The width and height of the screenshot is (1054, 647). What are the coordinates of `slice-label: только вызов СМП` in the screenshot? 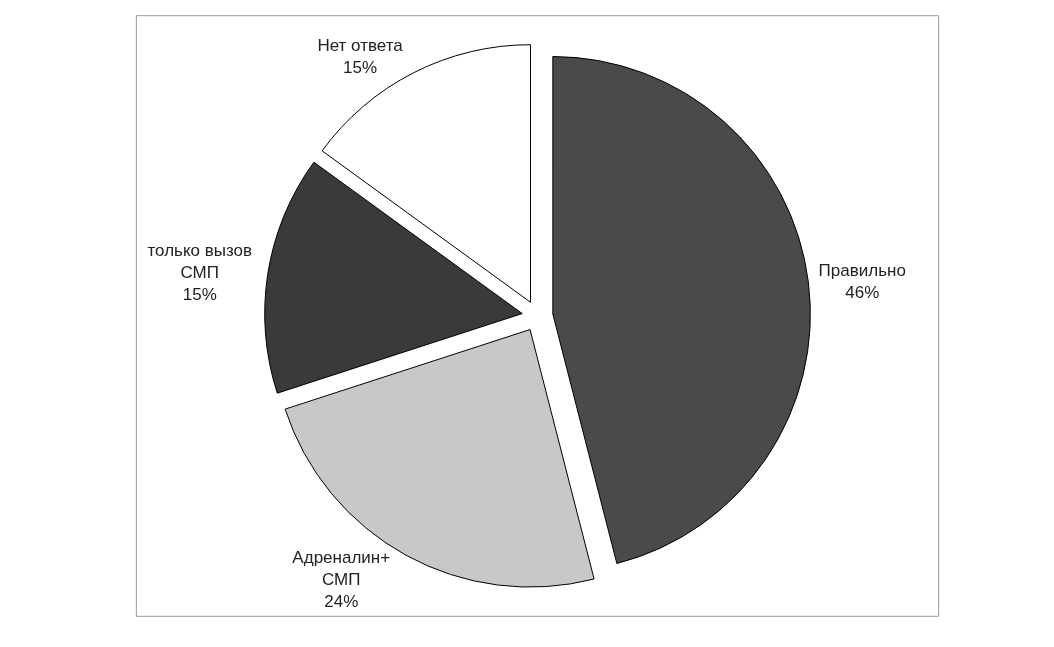 It's located at (200, 261).